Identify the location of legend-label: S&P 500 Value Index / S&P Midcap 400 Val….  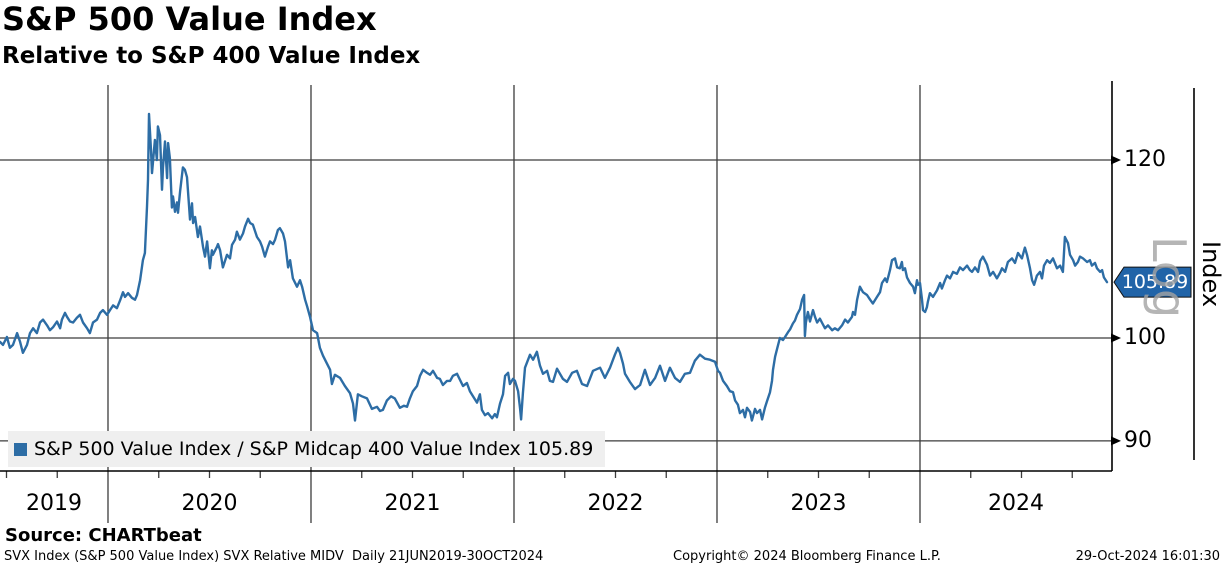
(314, 449).